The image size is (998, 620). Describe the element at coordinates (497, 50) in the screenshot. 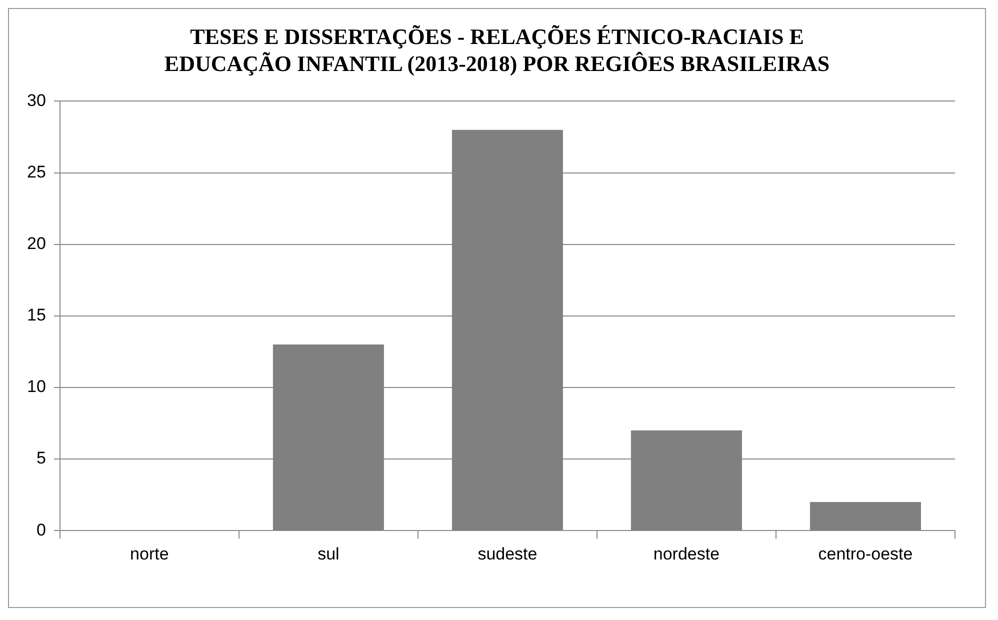

I see `chart-title: TESES E DISSERTAÇÕES - RELAÇÕES ÉTNICO-RACIAIS E EDUCAÇÃO INFANTIL (2013-2018) POR REGIÔES BRASILEIRAS` at that location.